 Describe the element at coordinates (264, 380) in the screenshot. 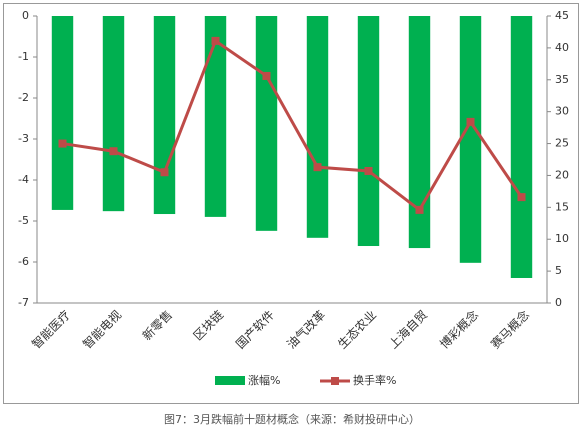

I see `legend-label: 涨幅%` at that location.